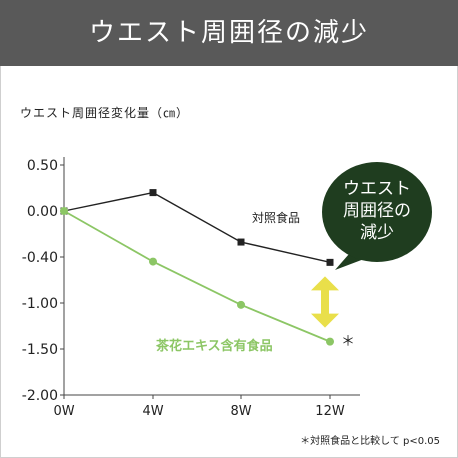  Describe the element at coordinates (330, 411) in the screenshot. I see `x-tick-label: 12W` at that location.